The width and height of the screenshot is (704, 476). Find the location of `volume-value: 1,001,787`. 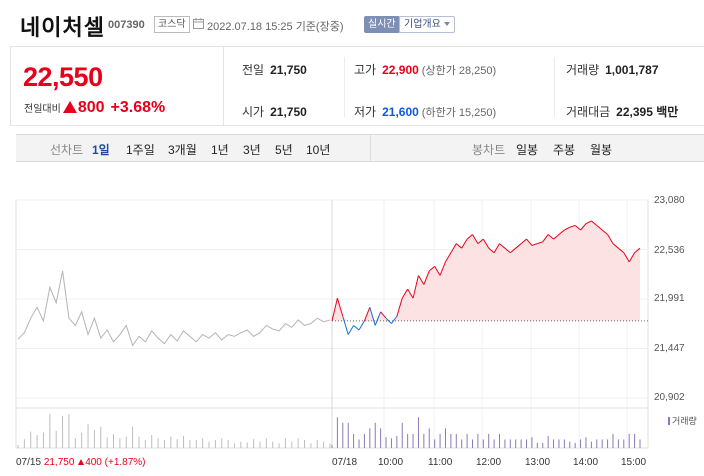

volume-value: 1,001,787 is located at coordinates (632, 70).